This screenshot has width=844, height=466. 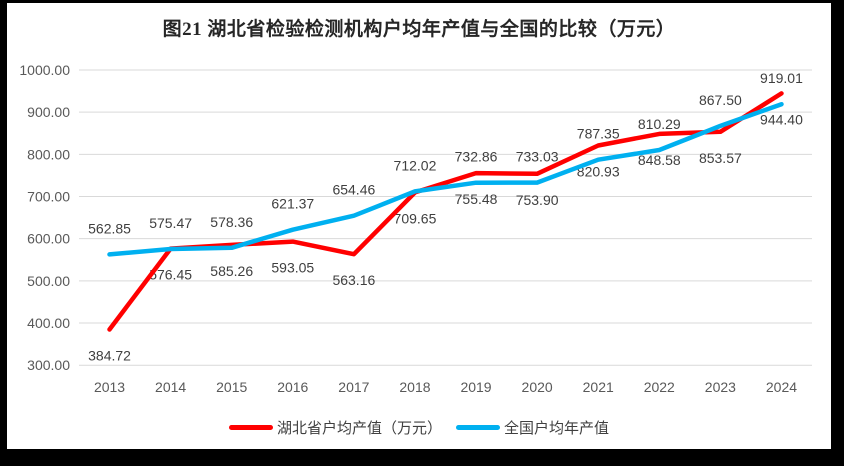 I want to click on data-label-national-average-output: 712.02, so click(x=415, y=165).